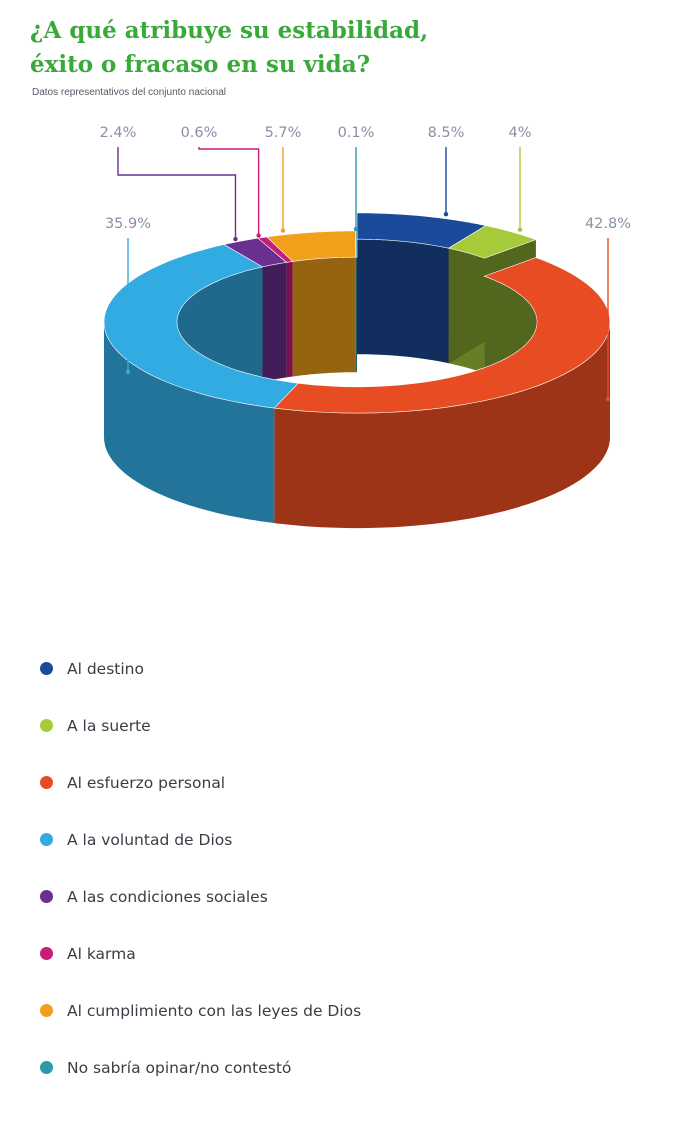 The width and height of the screenshot is (700, 1142). I want to click on legend-label: Al destino, so click(105, 668).